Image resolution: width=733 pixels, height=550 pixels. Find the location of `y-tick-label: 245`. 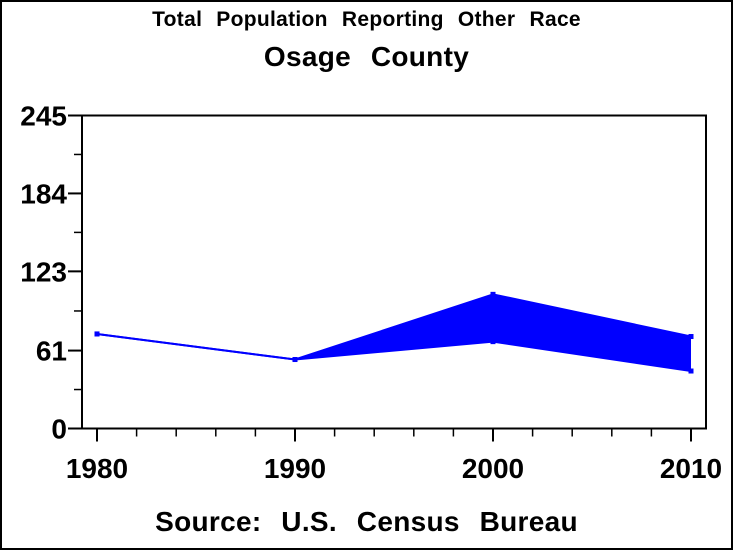

y-tick-label: 245 is located at coordinates (43, 116).